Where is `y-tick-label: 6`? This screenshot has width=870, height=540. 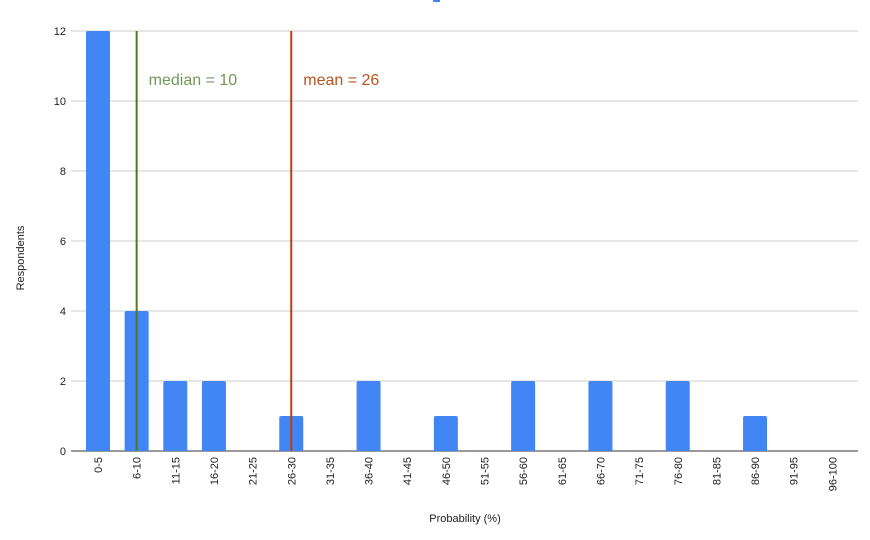 y-tick-label: 6 is located at coordinates (63, 242).